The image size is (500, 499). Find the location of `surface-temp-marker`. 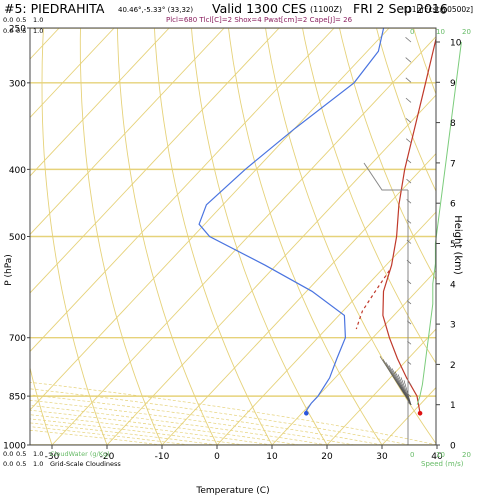

surface-temp-marker is located at coordinates (420, 413).